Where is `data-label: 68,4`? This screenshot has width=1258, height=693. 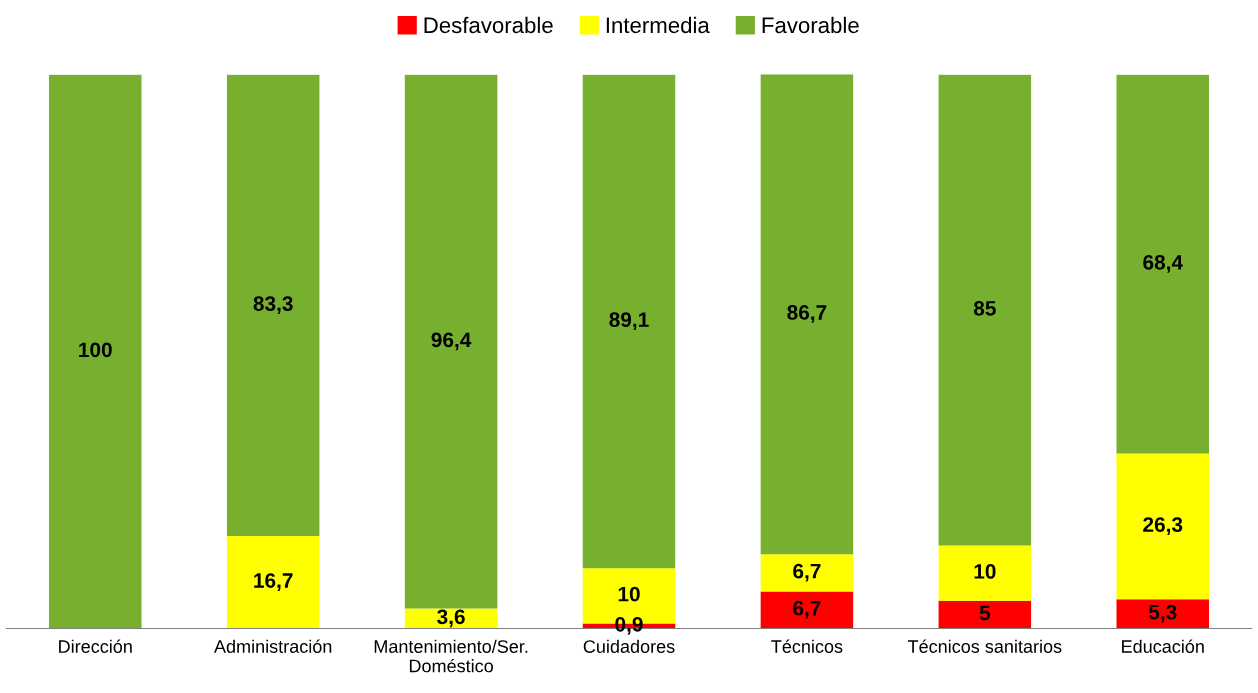 data-label: 68,4 is located at coordinates (1163, 263).